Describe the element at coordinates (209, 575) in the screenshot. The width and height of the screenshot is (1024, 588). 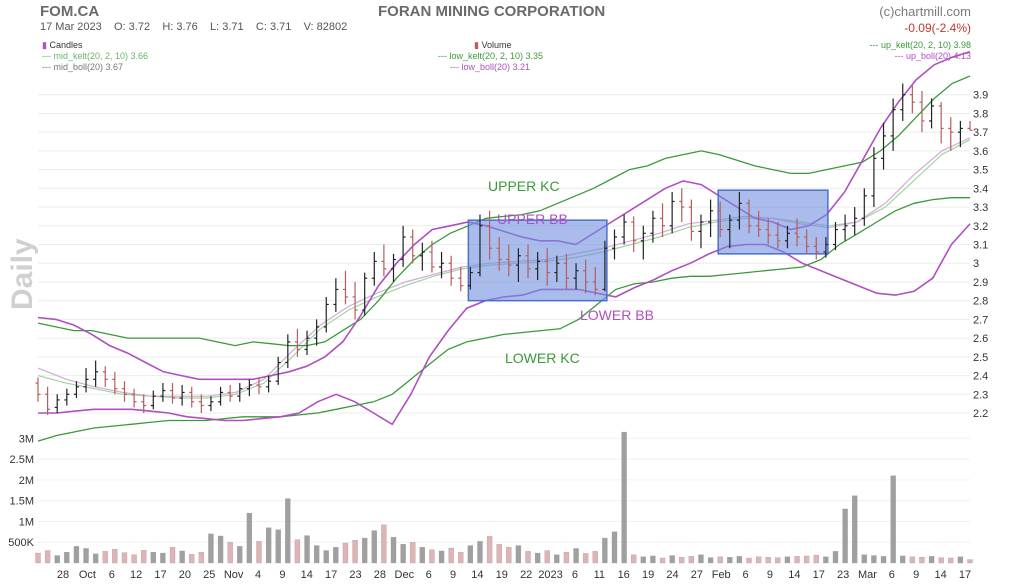
I see `date-tick-label: 25` at that location.